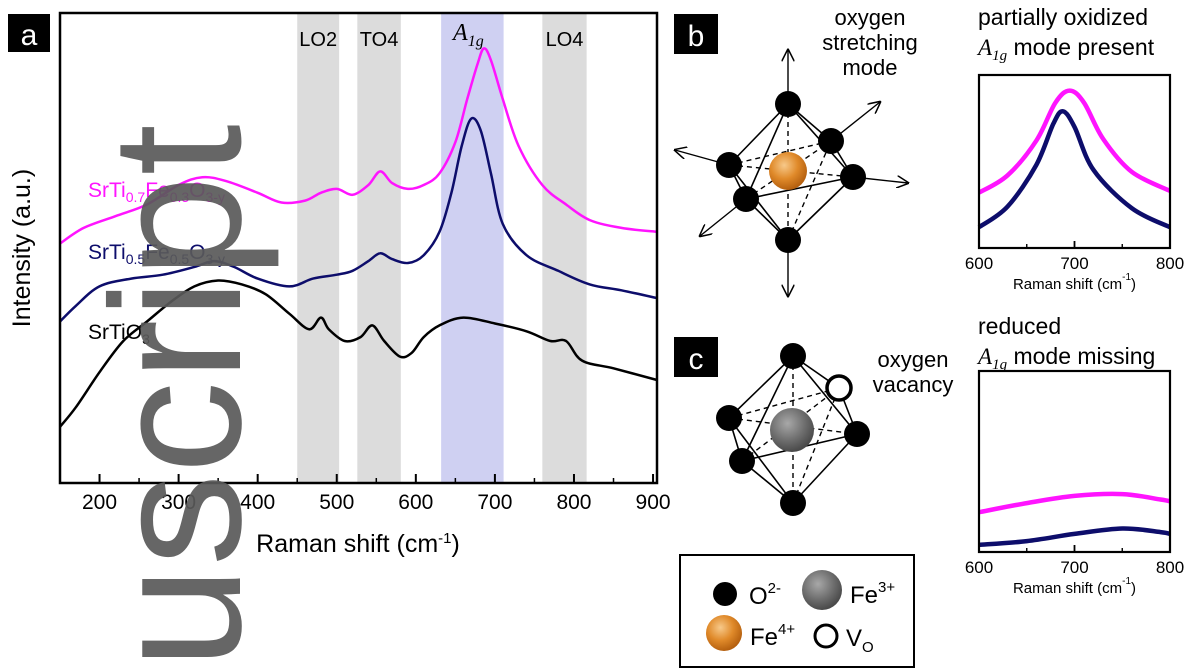  I want to click on x-tick-label-200: 200, so click(99, 502).